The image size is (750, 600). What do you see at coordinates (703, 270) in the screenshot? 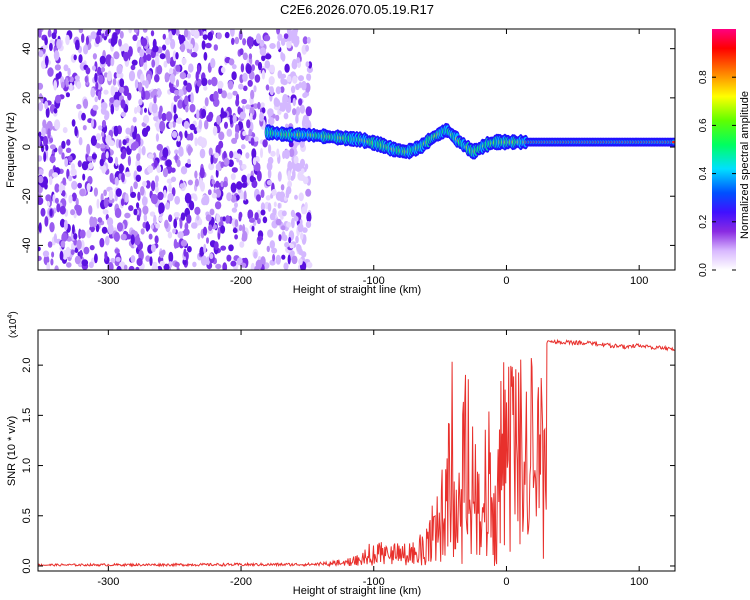
I see `colorbar-tick-label: 0.0` at bounding box center [703, 270].